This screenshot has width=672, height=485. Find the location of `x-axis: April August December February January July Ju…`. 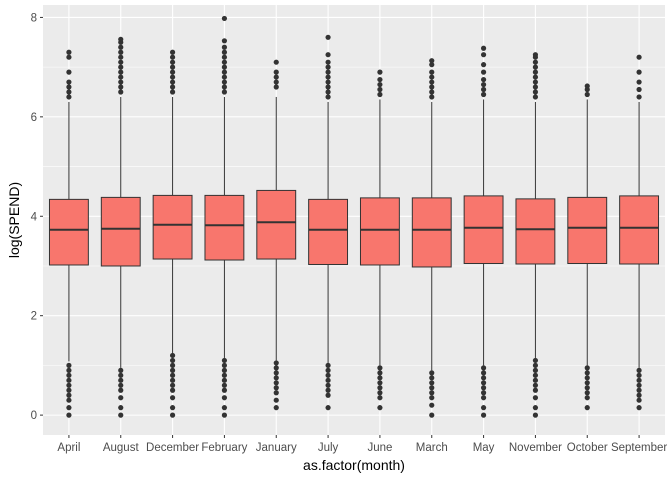

x-axis: April August December February January July Ju… is located at coordinates (362, 444).